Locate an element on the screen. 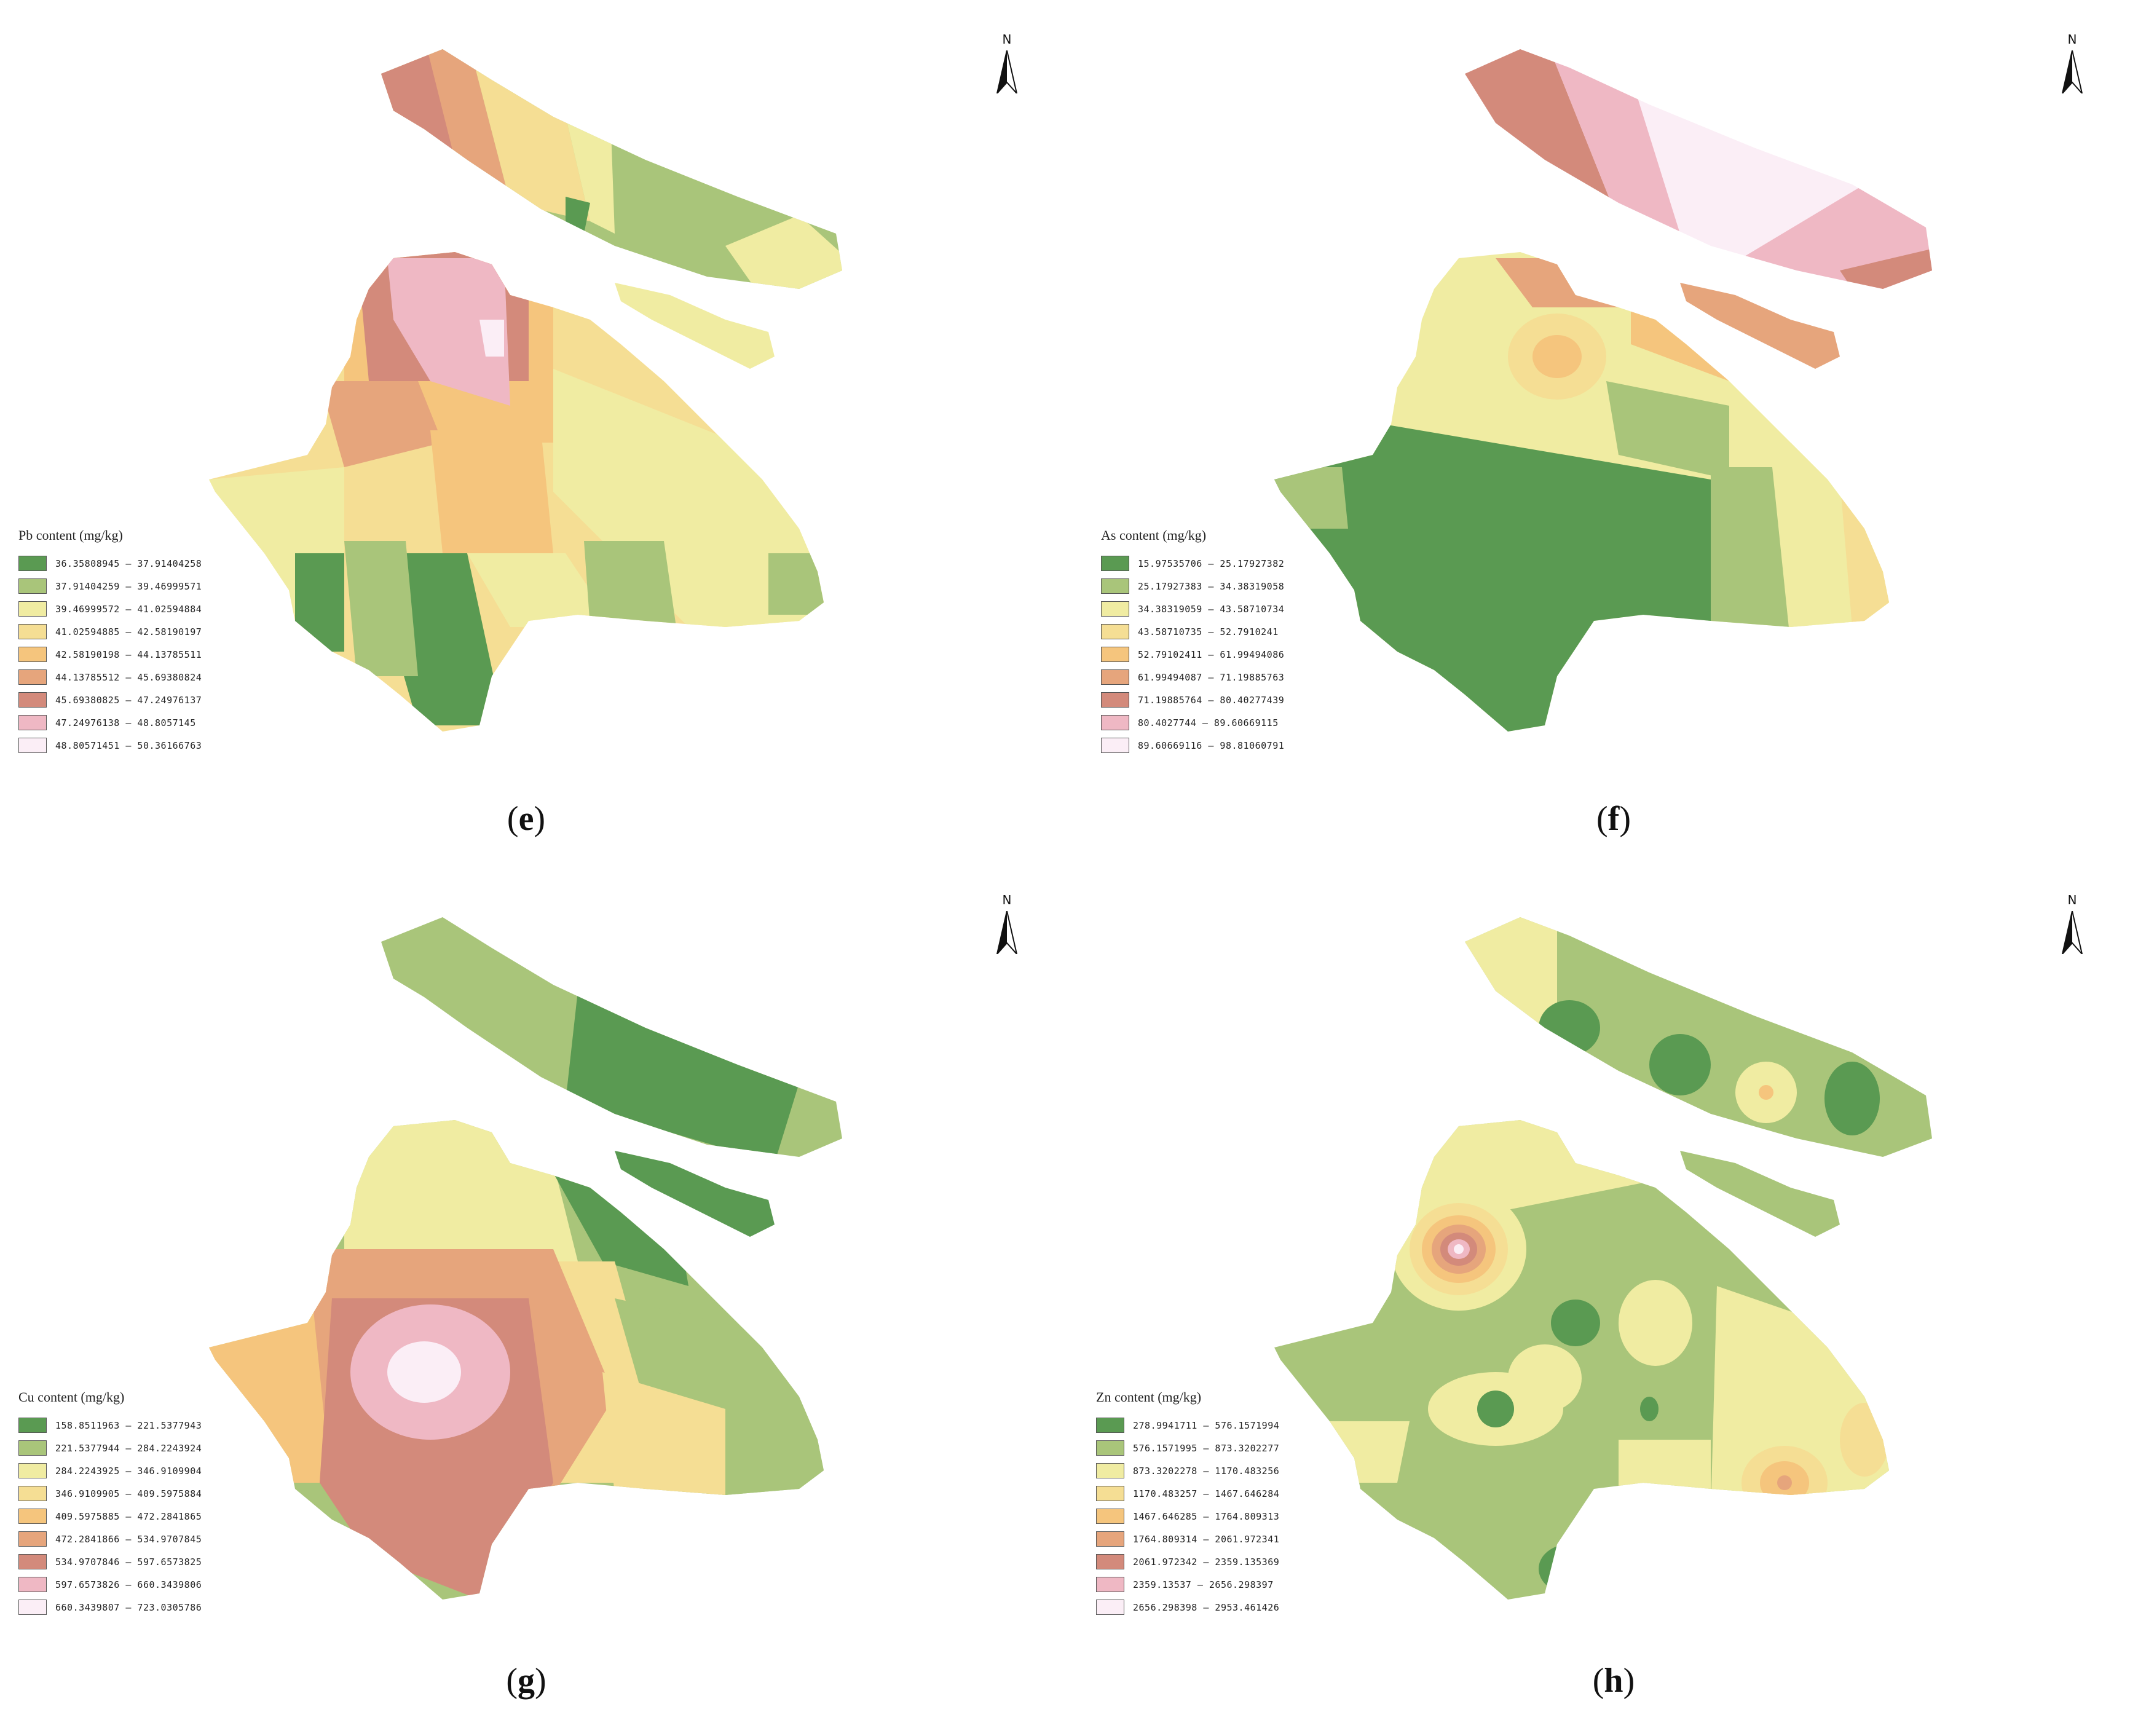  legend-range: 2656.298398 – 2953.461426 is located at coordinates (1206, 1607).